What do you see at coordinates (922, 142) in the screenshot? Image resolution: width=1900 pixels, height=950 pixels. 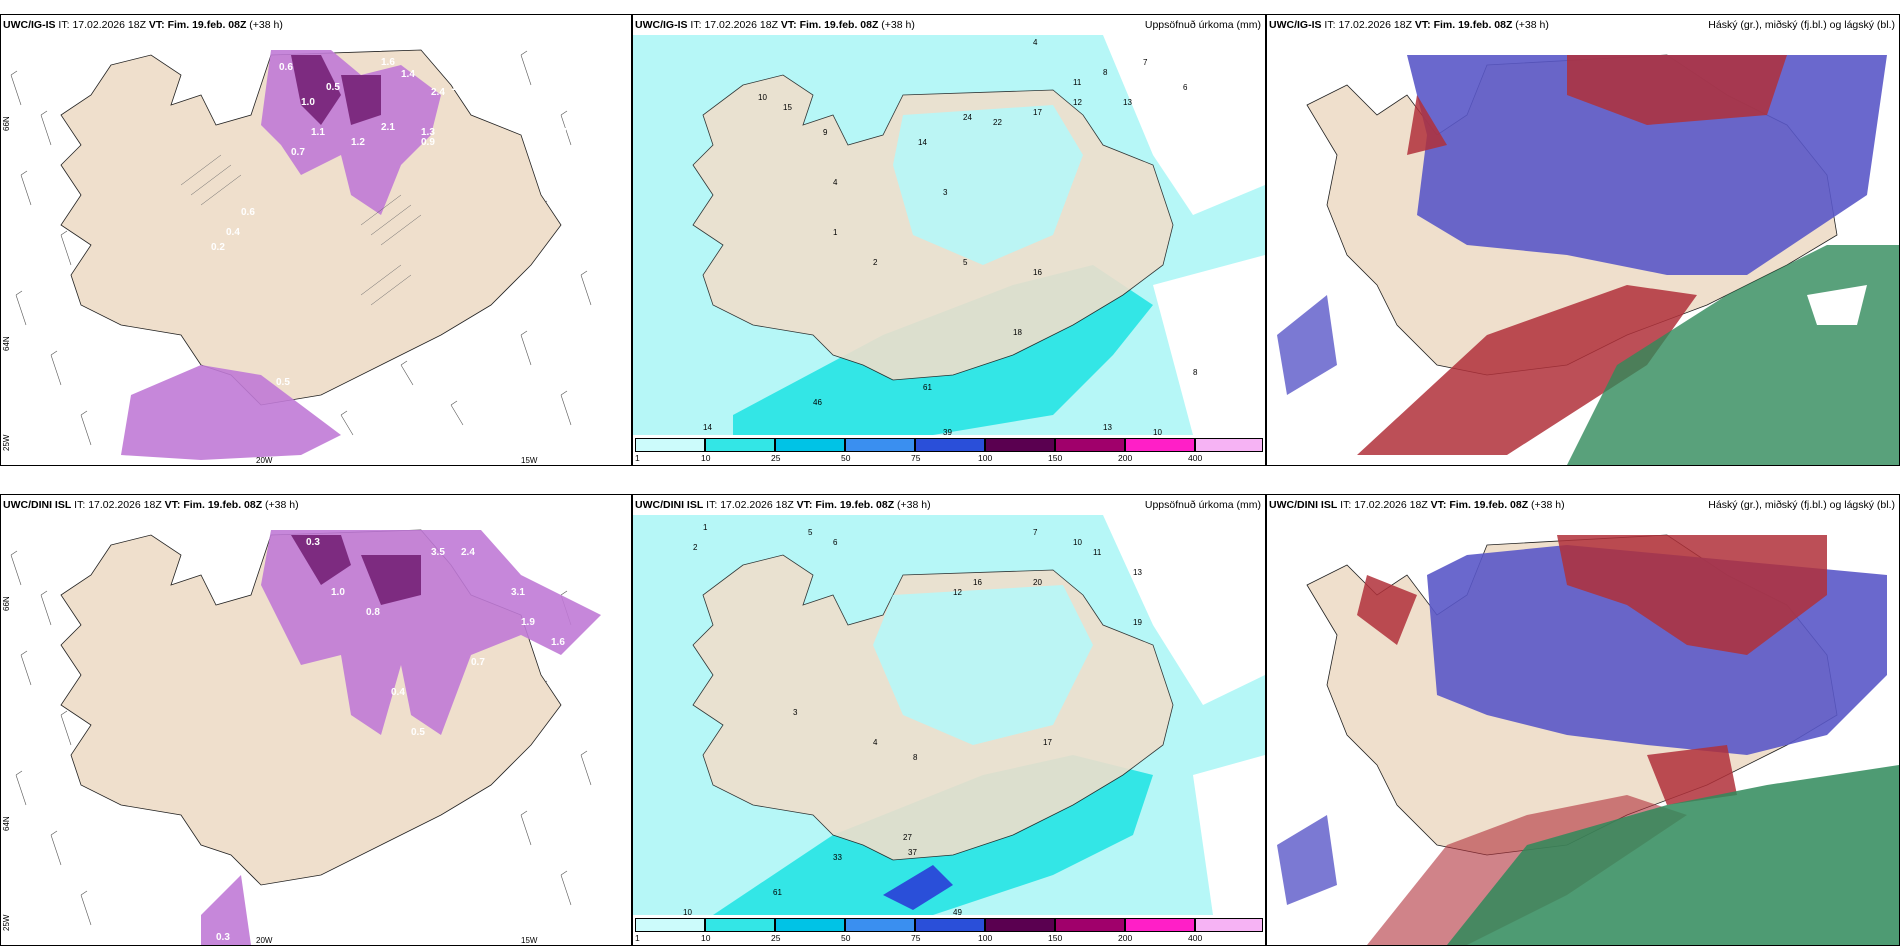 I see `svg-text: 14` at bounding box center [922, 142].